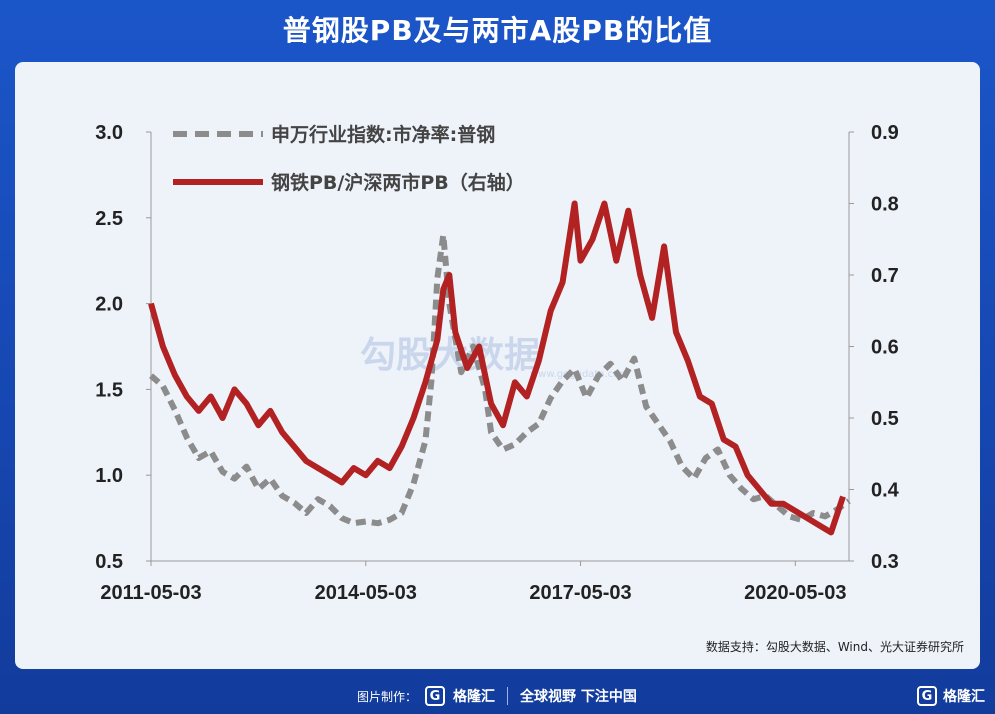  What do you see at coordinates (109, 562) in the screenshot?
I see `y-left-tick-label: 0.5` at bounding box center [109, 562].